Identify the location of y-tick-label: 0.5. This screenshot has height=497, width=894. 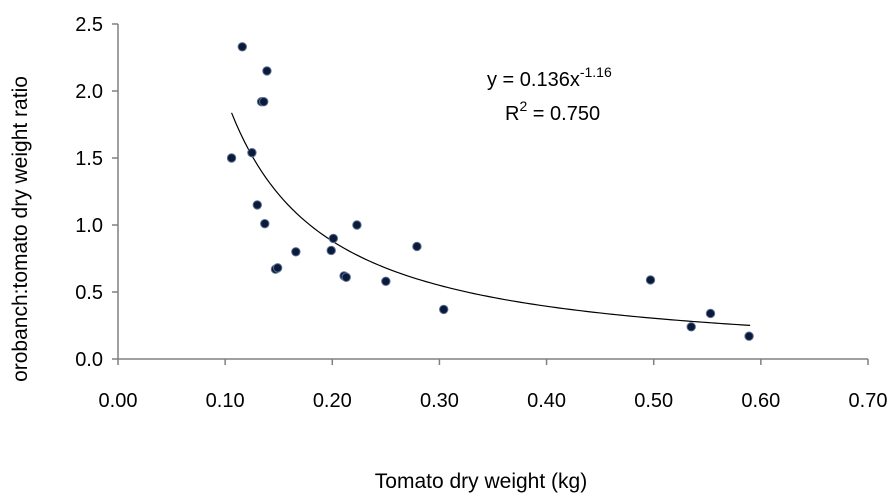
(89, 293).